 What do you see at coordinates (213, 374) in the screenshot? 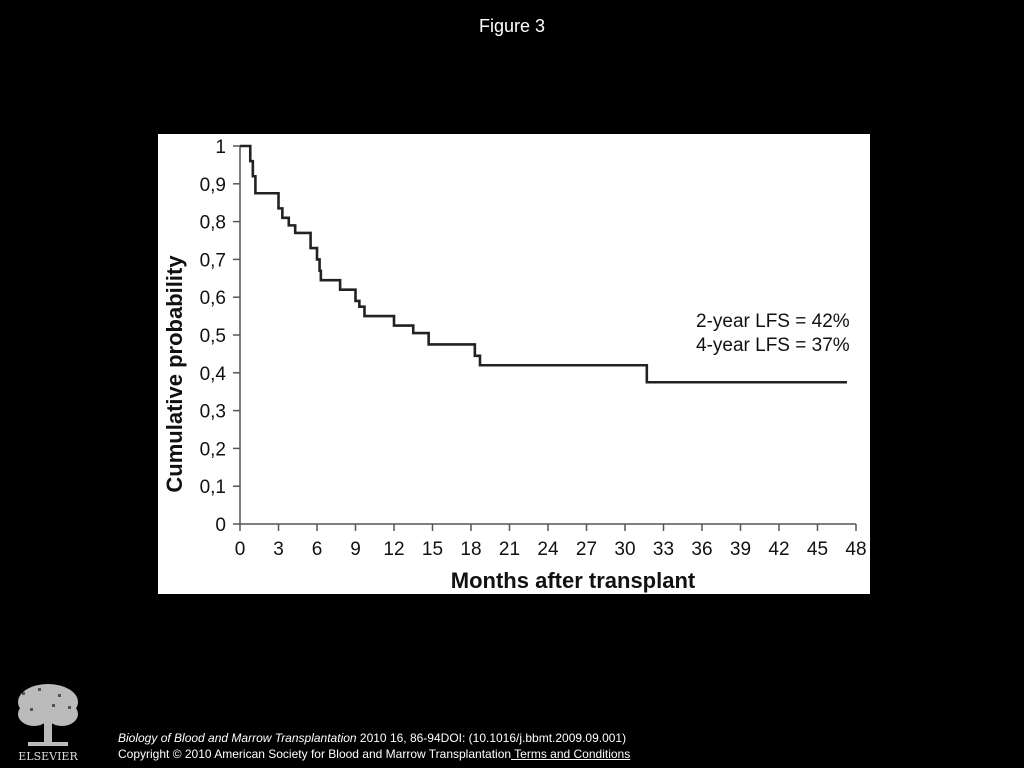
I see `y-tick-label: 0,4` at bounding box center [213, 374].